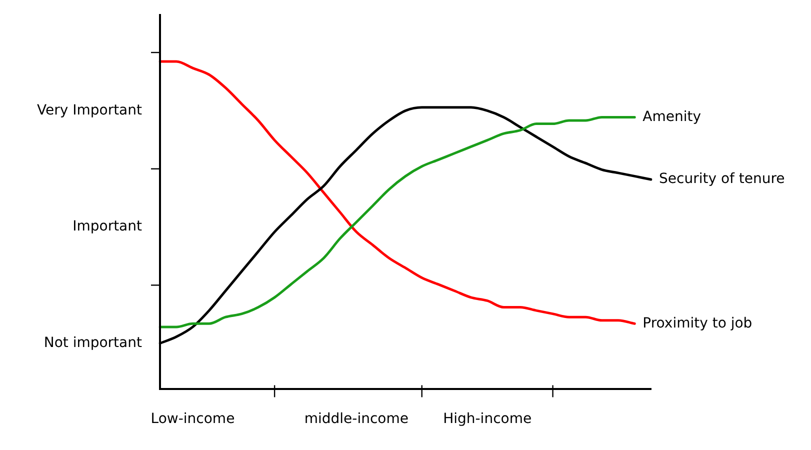 This screenshot has height=450, width=811. What do you see at coordinates (107, 226) in the screenshot?
I see `text: Important` at bounding box center [107, 226].